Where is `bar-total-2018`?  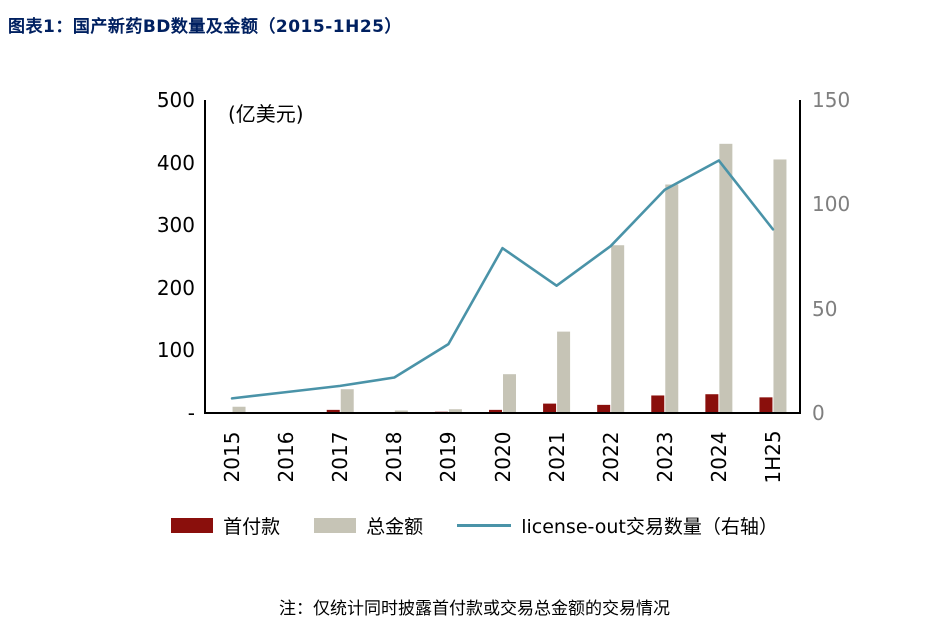
bar-total-2018 is located at coordinates (401, 411).